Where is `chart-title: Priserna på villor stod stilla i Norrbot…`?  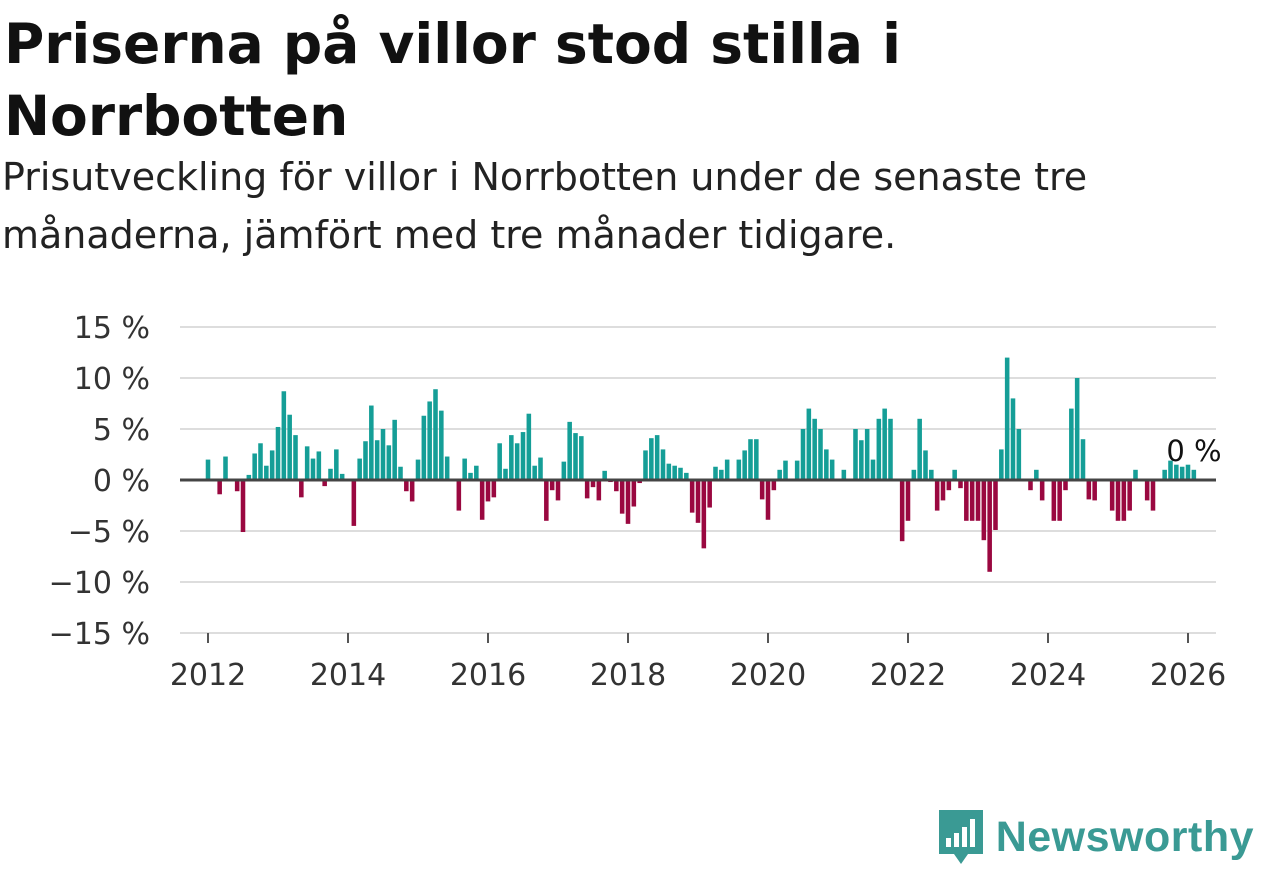 chart-title: Priserna på villor stod stilla i Norrbot… is located at coordinates (452, 80).